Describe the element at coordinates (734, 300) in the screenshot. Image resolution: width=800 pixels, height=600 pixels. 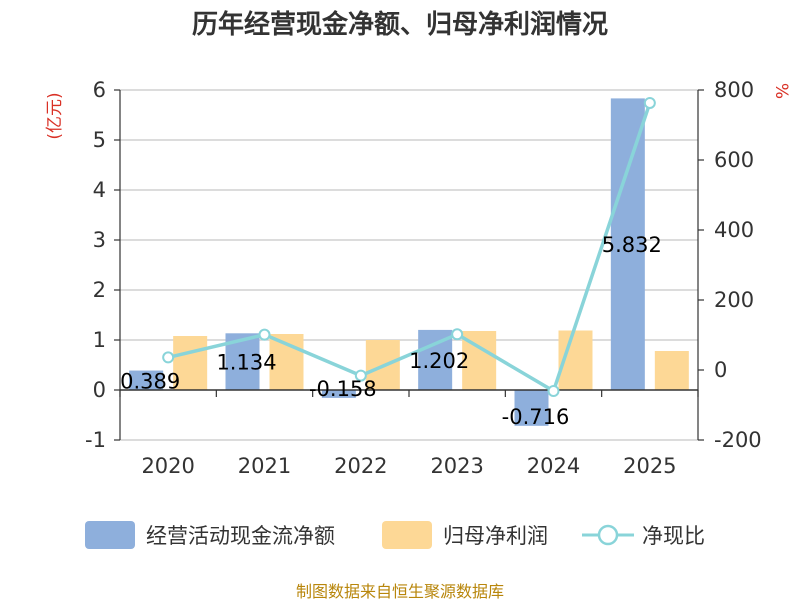
I see `right-tick-label: 200` at that location.